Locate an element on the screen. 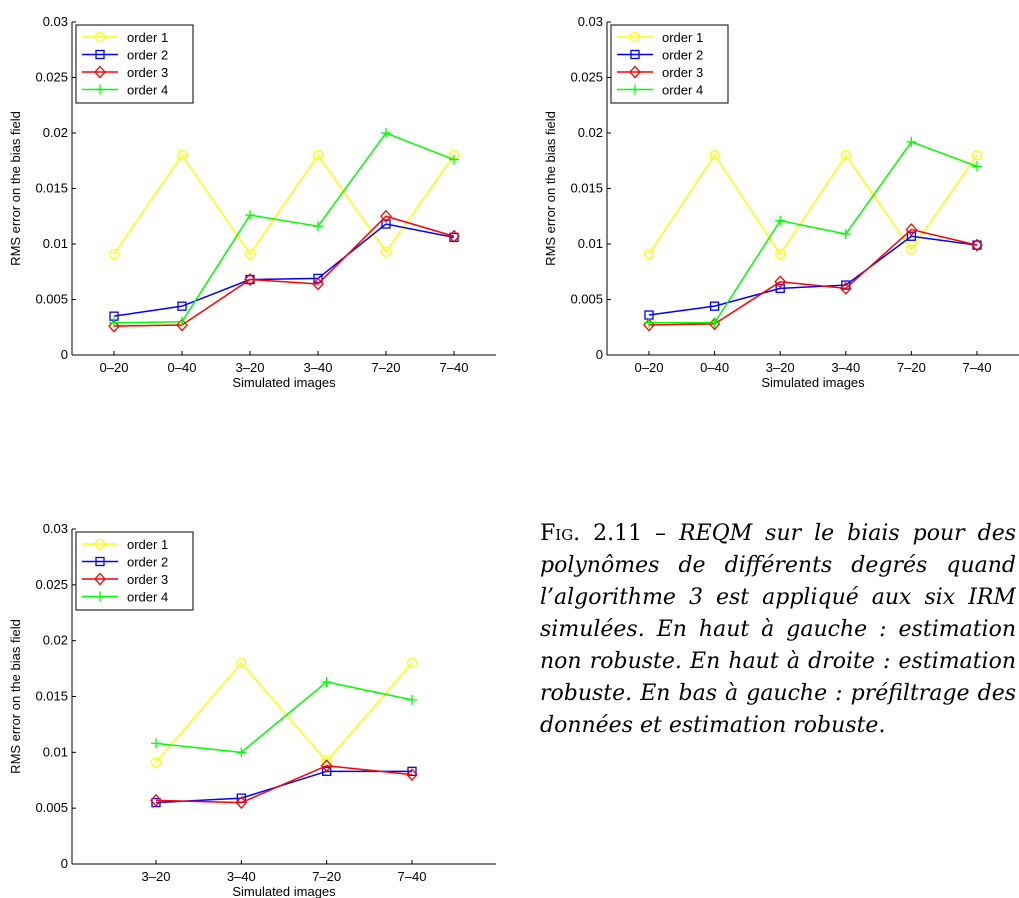 The height and width of the screenshot is (898, 1019). x-tick-label: 0–40 is located at coordinates (182, 367).